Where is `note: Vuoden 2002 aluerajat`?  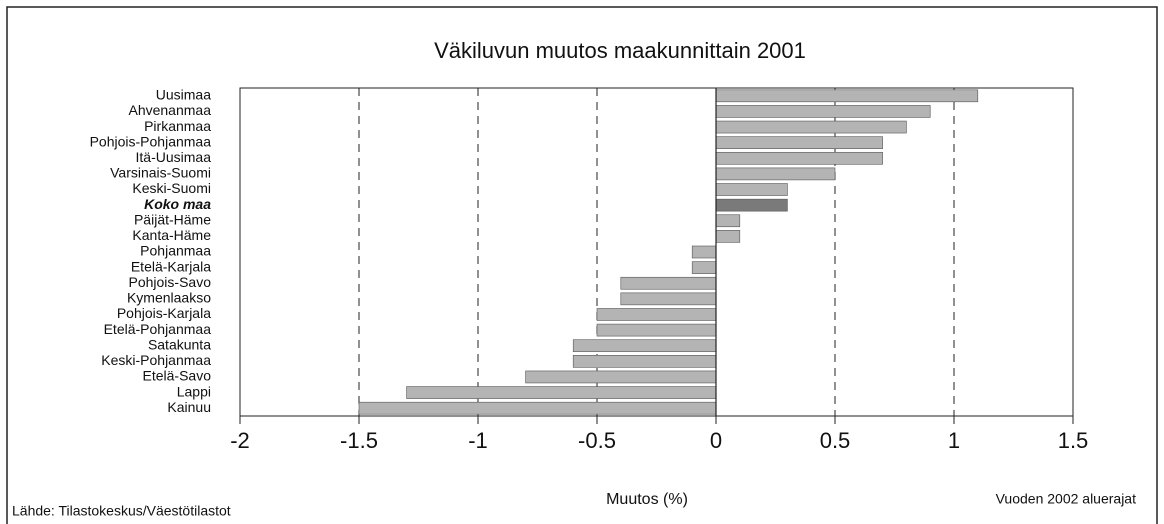 note: Vuoden 2002 aluerajat is located at coordinates (1066, 499).